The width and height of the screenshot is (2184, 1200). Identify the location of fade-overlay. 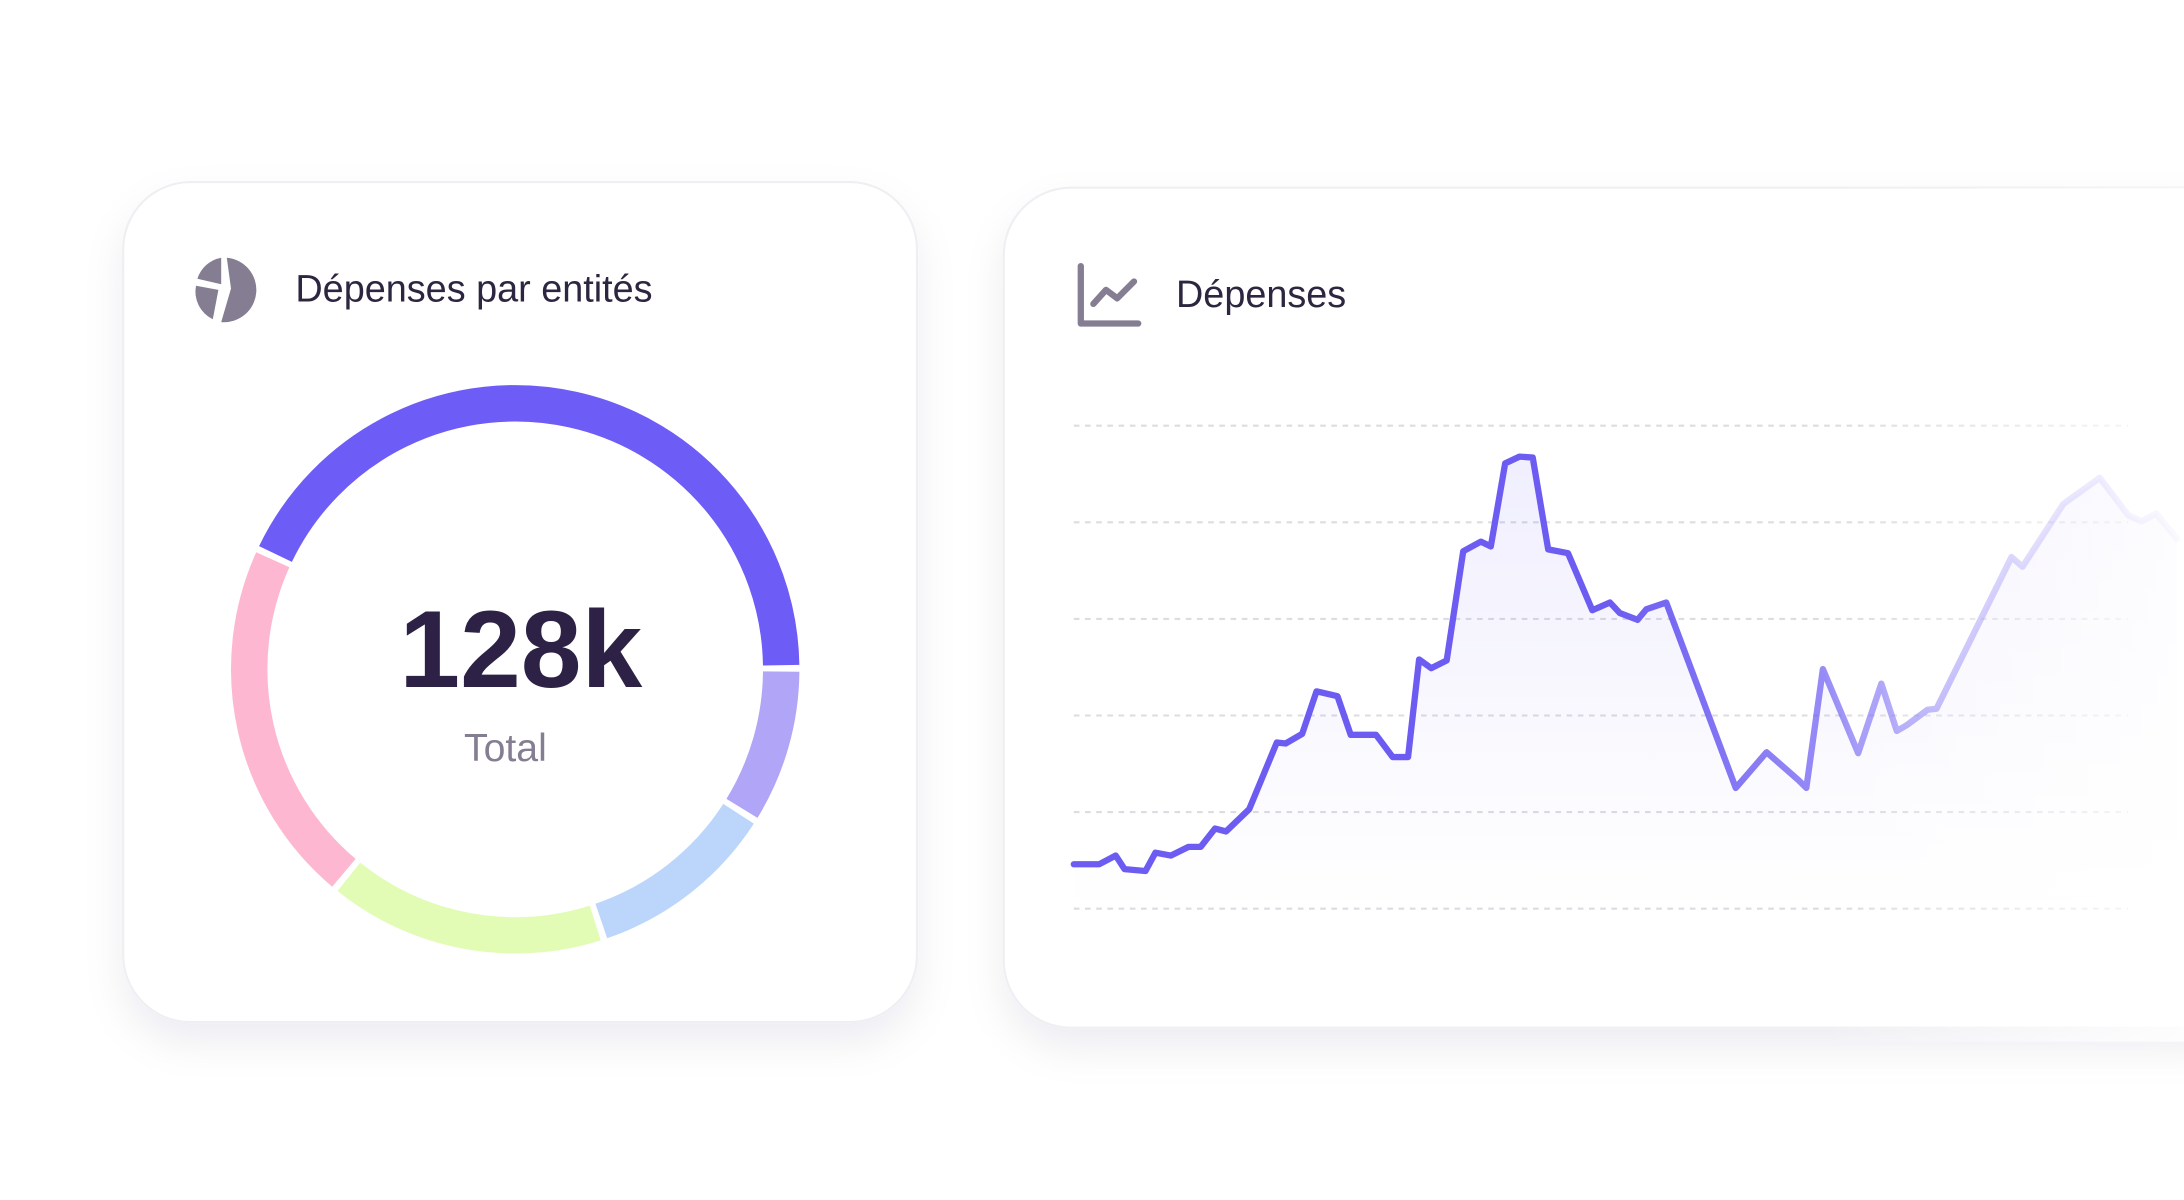
(2002, 614).